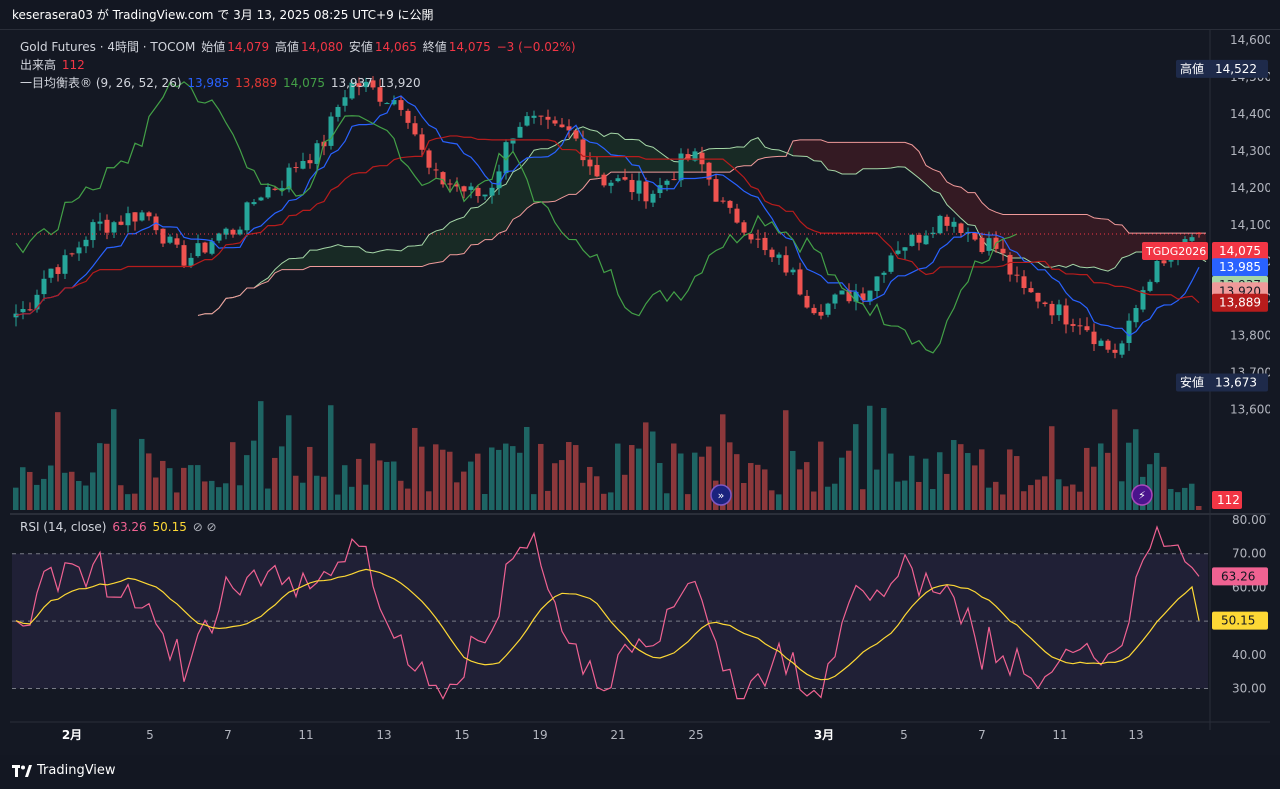 The image size is (1280, 789). I want to click on low-badge-value: 13,673, so click(1236, 383).